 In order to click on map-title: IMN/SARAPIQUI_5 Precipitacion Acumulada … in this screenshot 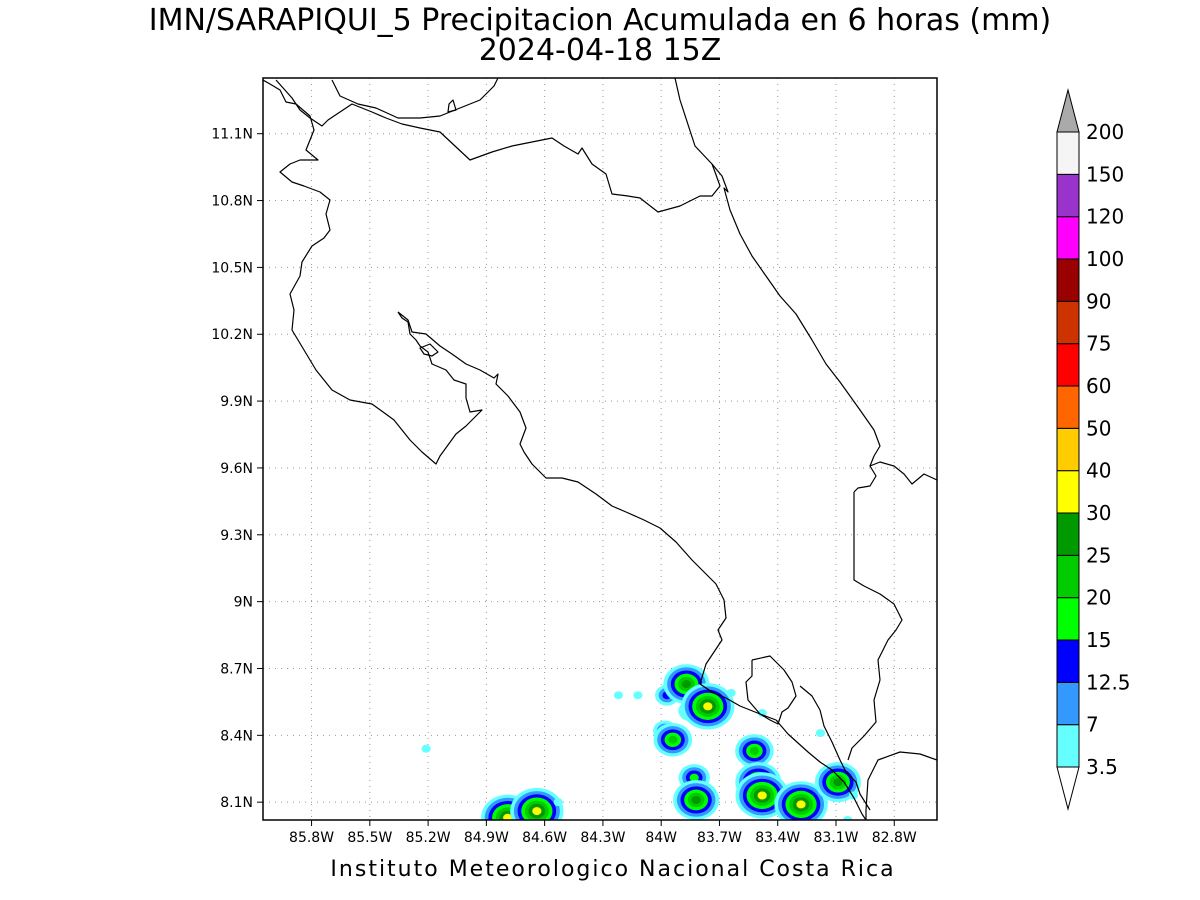, I will do `click(600, 20)`.